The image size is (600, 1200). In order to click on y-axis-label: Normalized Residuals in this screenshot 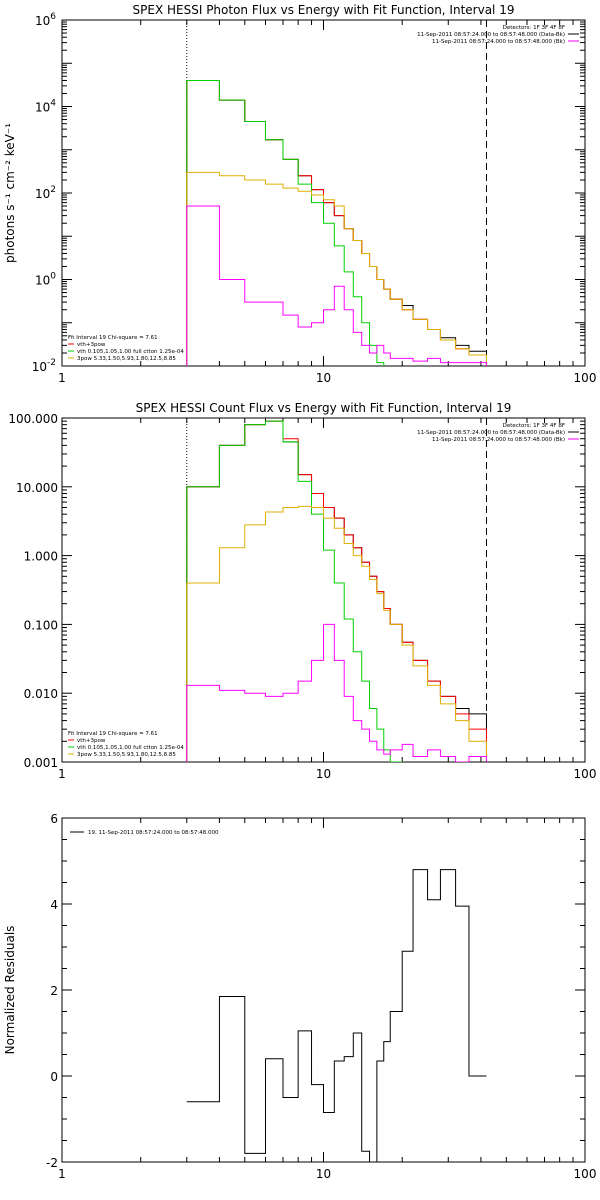, I will do `click(10, 990)`.